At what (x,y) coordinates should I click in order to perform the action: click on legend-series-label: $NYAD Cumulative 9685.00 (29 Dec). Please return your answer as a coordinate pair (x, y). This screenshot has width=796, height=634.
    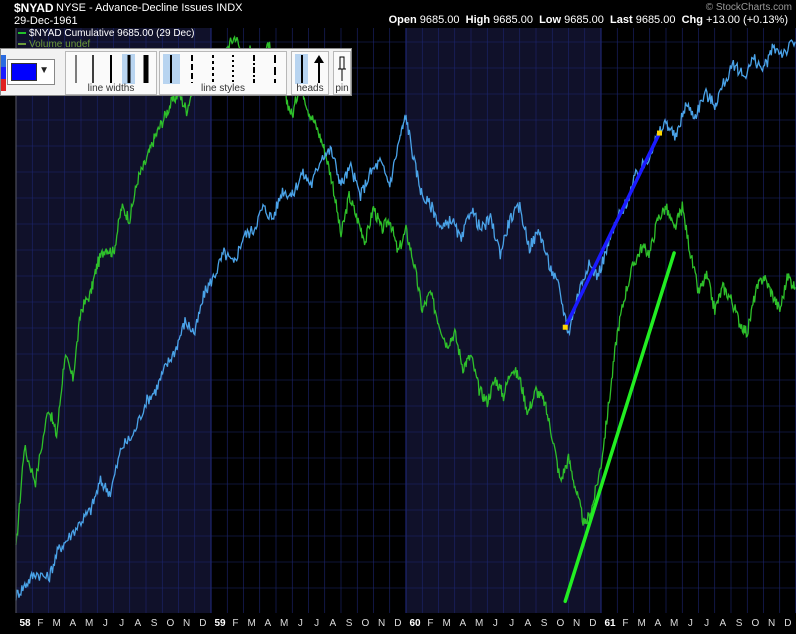
    Looking at the image, I should click on (112, 33).